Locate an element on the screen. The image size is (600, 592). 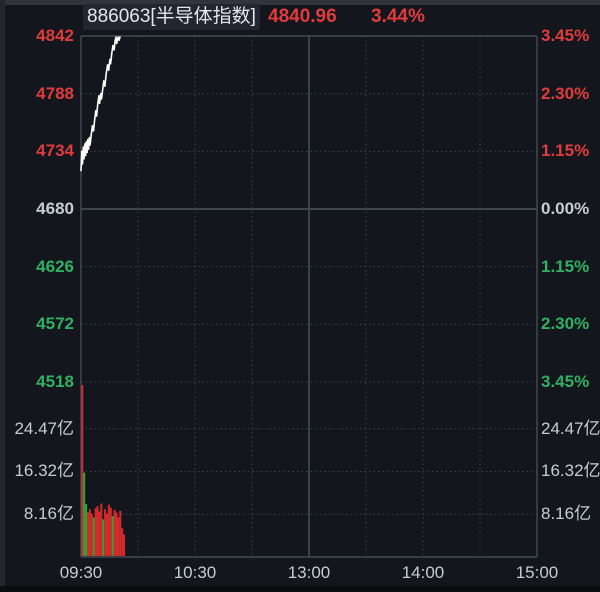
window-top-edge is located at coordinates (300, 2).